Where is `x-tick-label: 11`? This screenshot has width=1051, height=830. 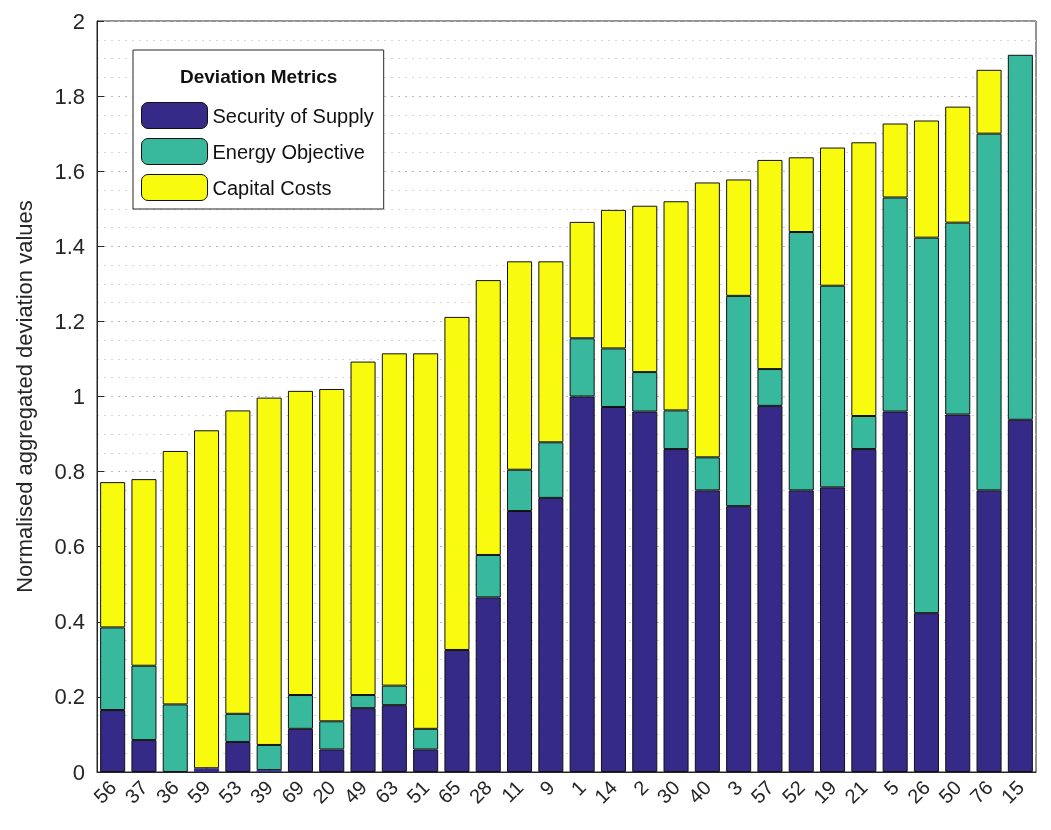
x-tick-label: 11 is located at coordinates (512, 791).